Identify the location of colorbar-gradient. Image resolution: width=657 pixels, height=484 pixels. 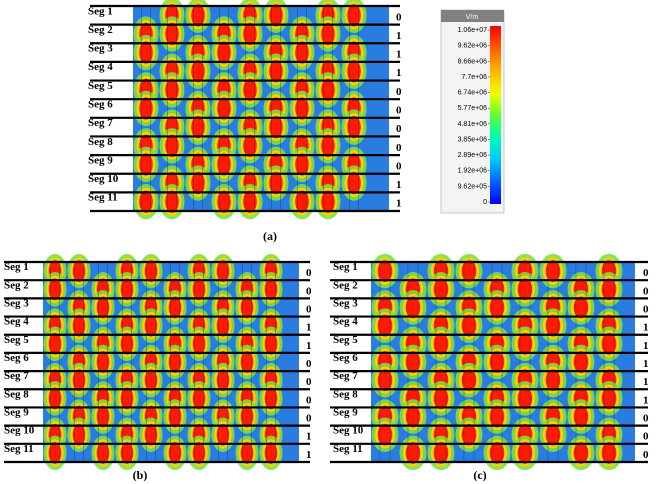
(495, 115).